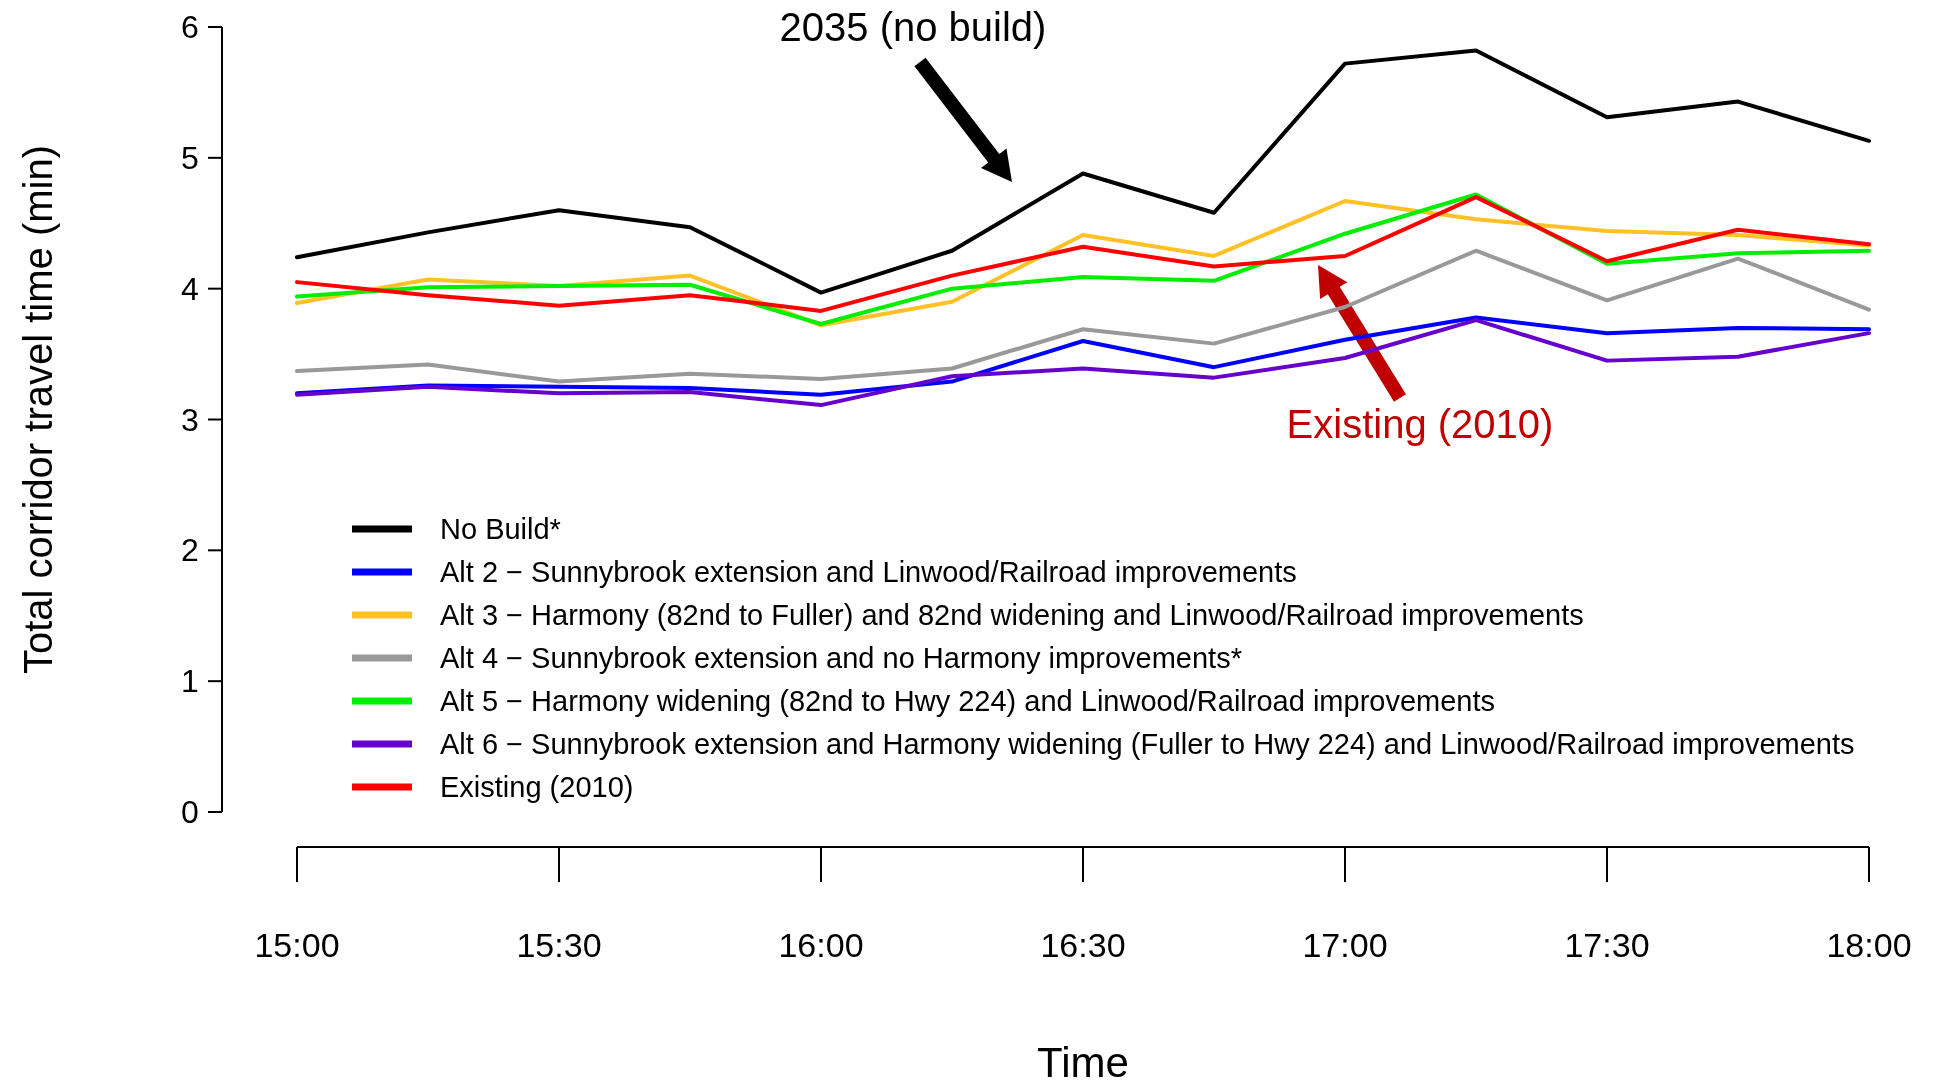 Image resolution: width=1938 pixels, height=1081 pixels. I want to click on x-tick-label: 16:00, so click(821, 945).